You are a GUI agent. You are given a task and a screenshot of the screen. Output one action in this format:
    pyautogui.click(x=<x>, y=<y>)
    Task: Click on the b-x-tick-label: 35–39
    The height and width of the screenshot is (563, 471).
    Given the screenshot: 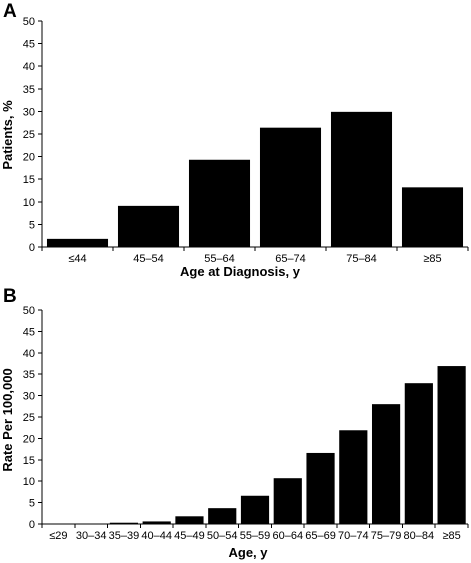 What is the action you would take?
    pyautogui.click(x=124, y=536)
    